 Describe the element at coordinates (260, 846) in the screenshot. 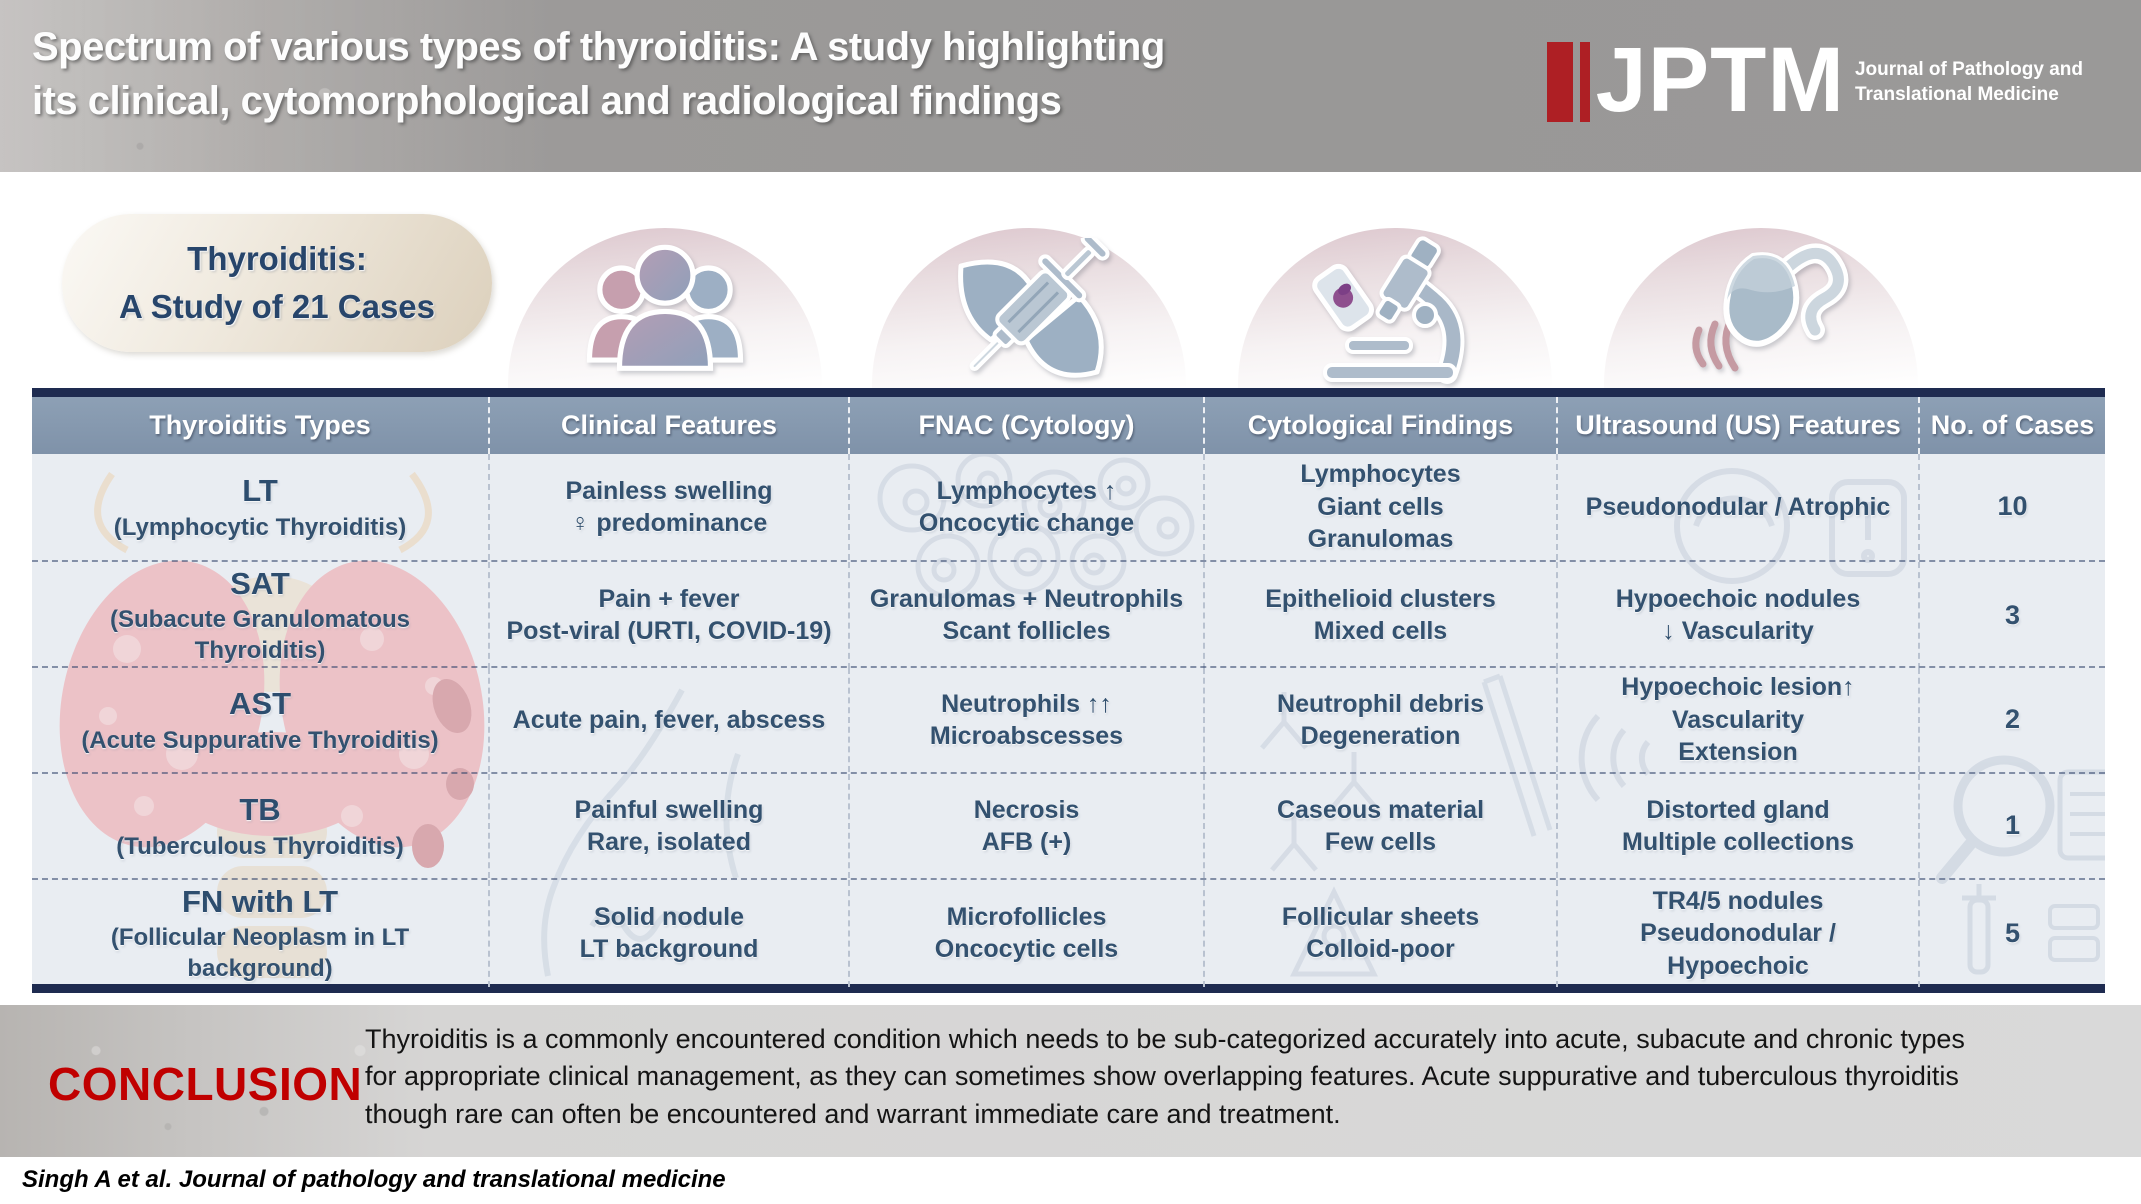

I see `cell-line: (Tuberculous Thyroiditis)` at that location.